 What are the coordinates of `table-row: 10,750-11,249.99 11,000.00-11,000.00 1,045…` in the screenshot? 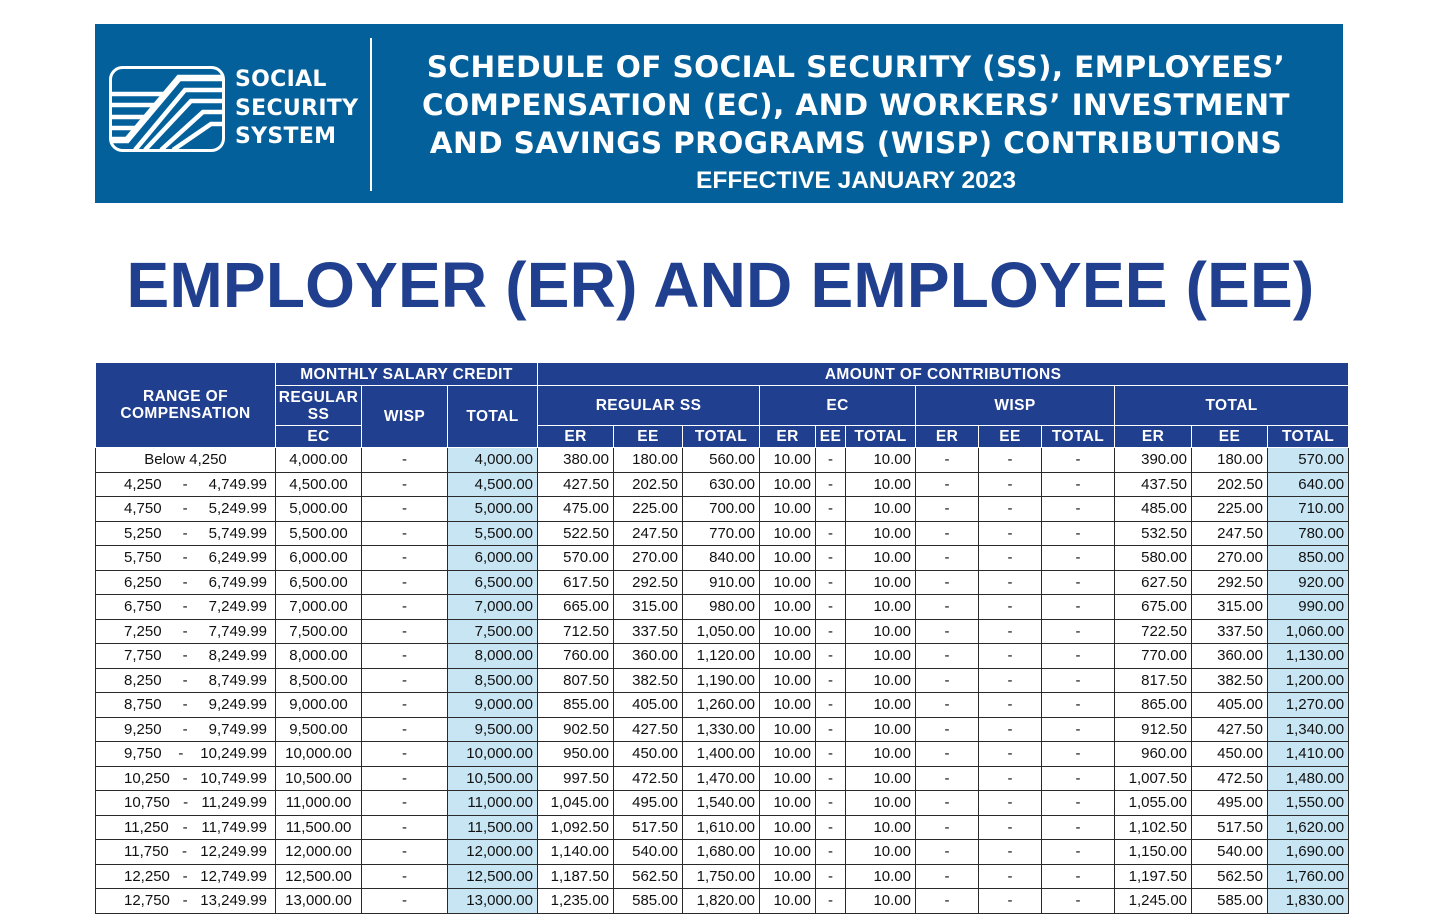 It's located at (722, 803).